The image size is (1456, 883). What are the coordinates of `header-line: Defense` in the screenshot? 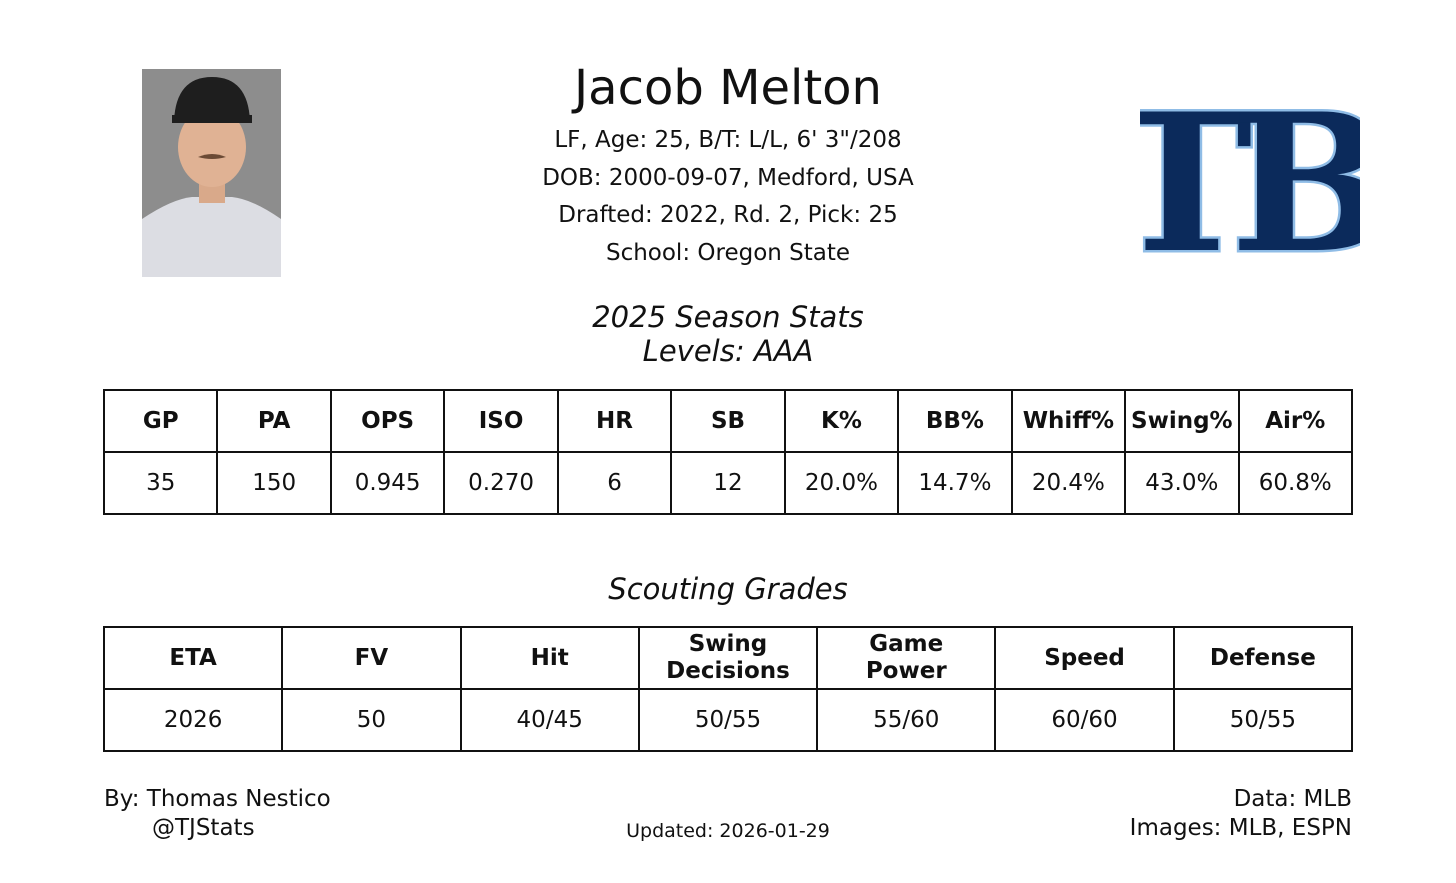 It's located at (1262, 657).